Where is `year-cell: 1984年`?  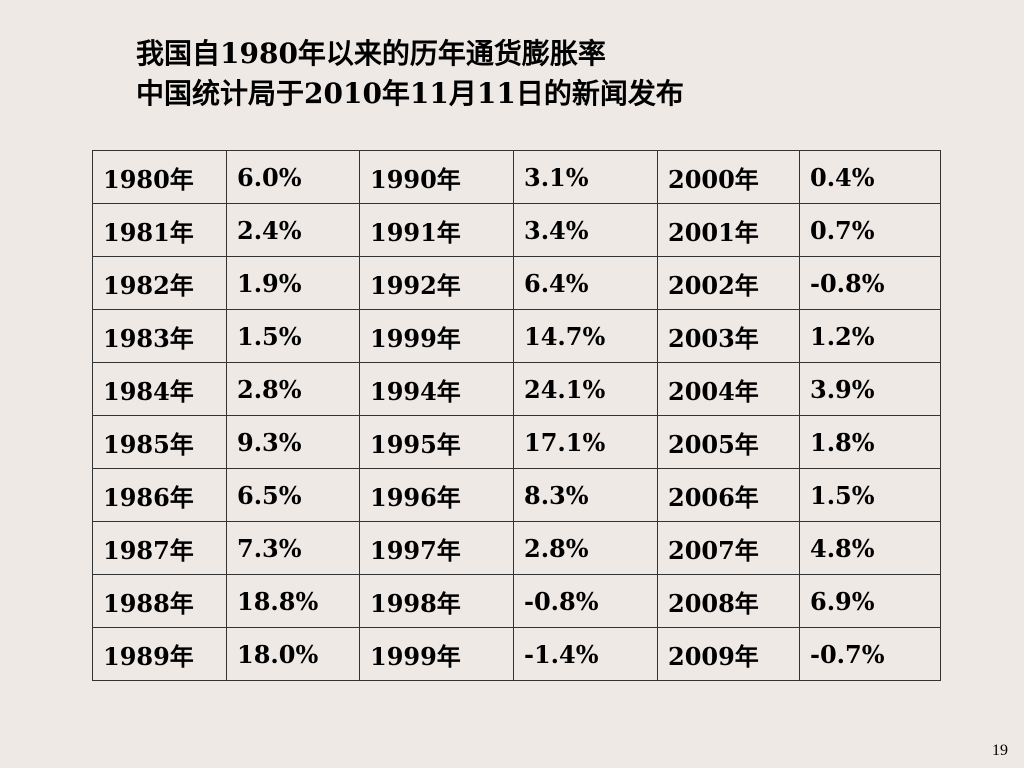 year-cell: 1984年 is located at coordinates (159, 389).